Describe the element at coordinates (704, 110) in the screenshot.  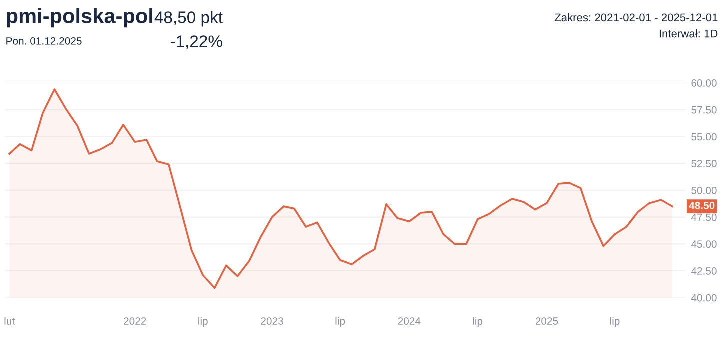
I see `y-tick-label: 57.50` at that location.